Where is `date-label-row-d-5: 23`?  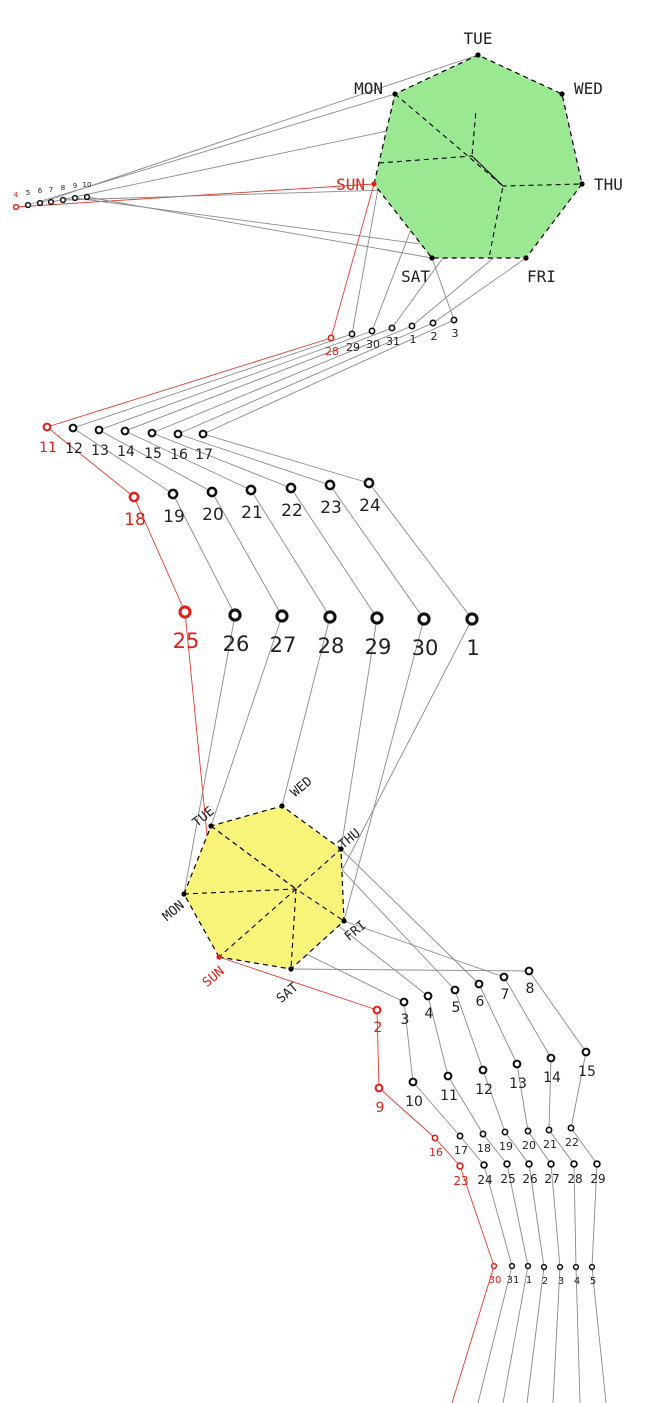
date-label-row-d-5: 23 is located at coordinates (331, 508).